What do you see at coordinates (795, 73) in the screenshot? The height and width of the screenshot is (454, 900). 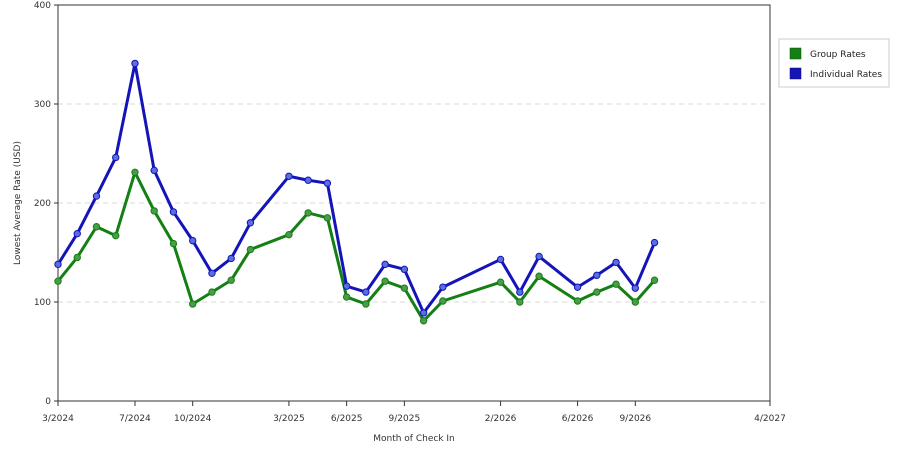 I see `legend-swatch-individual-rates` at bounding box center [795, 73].